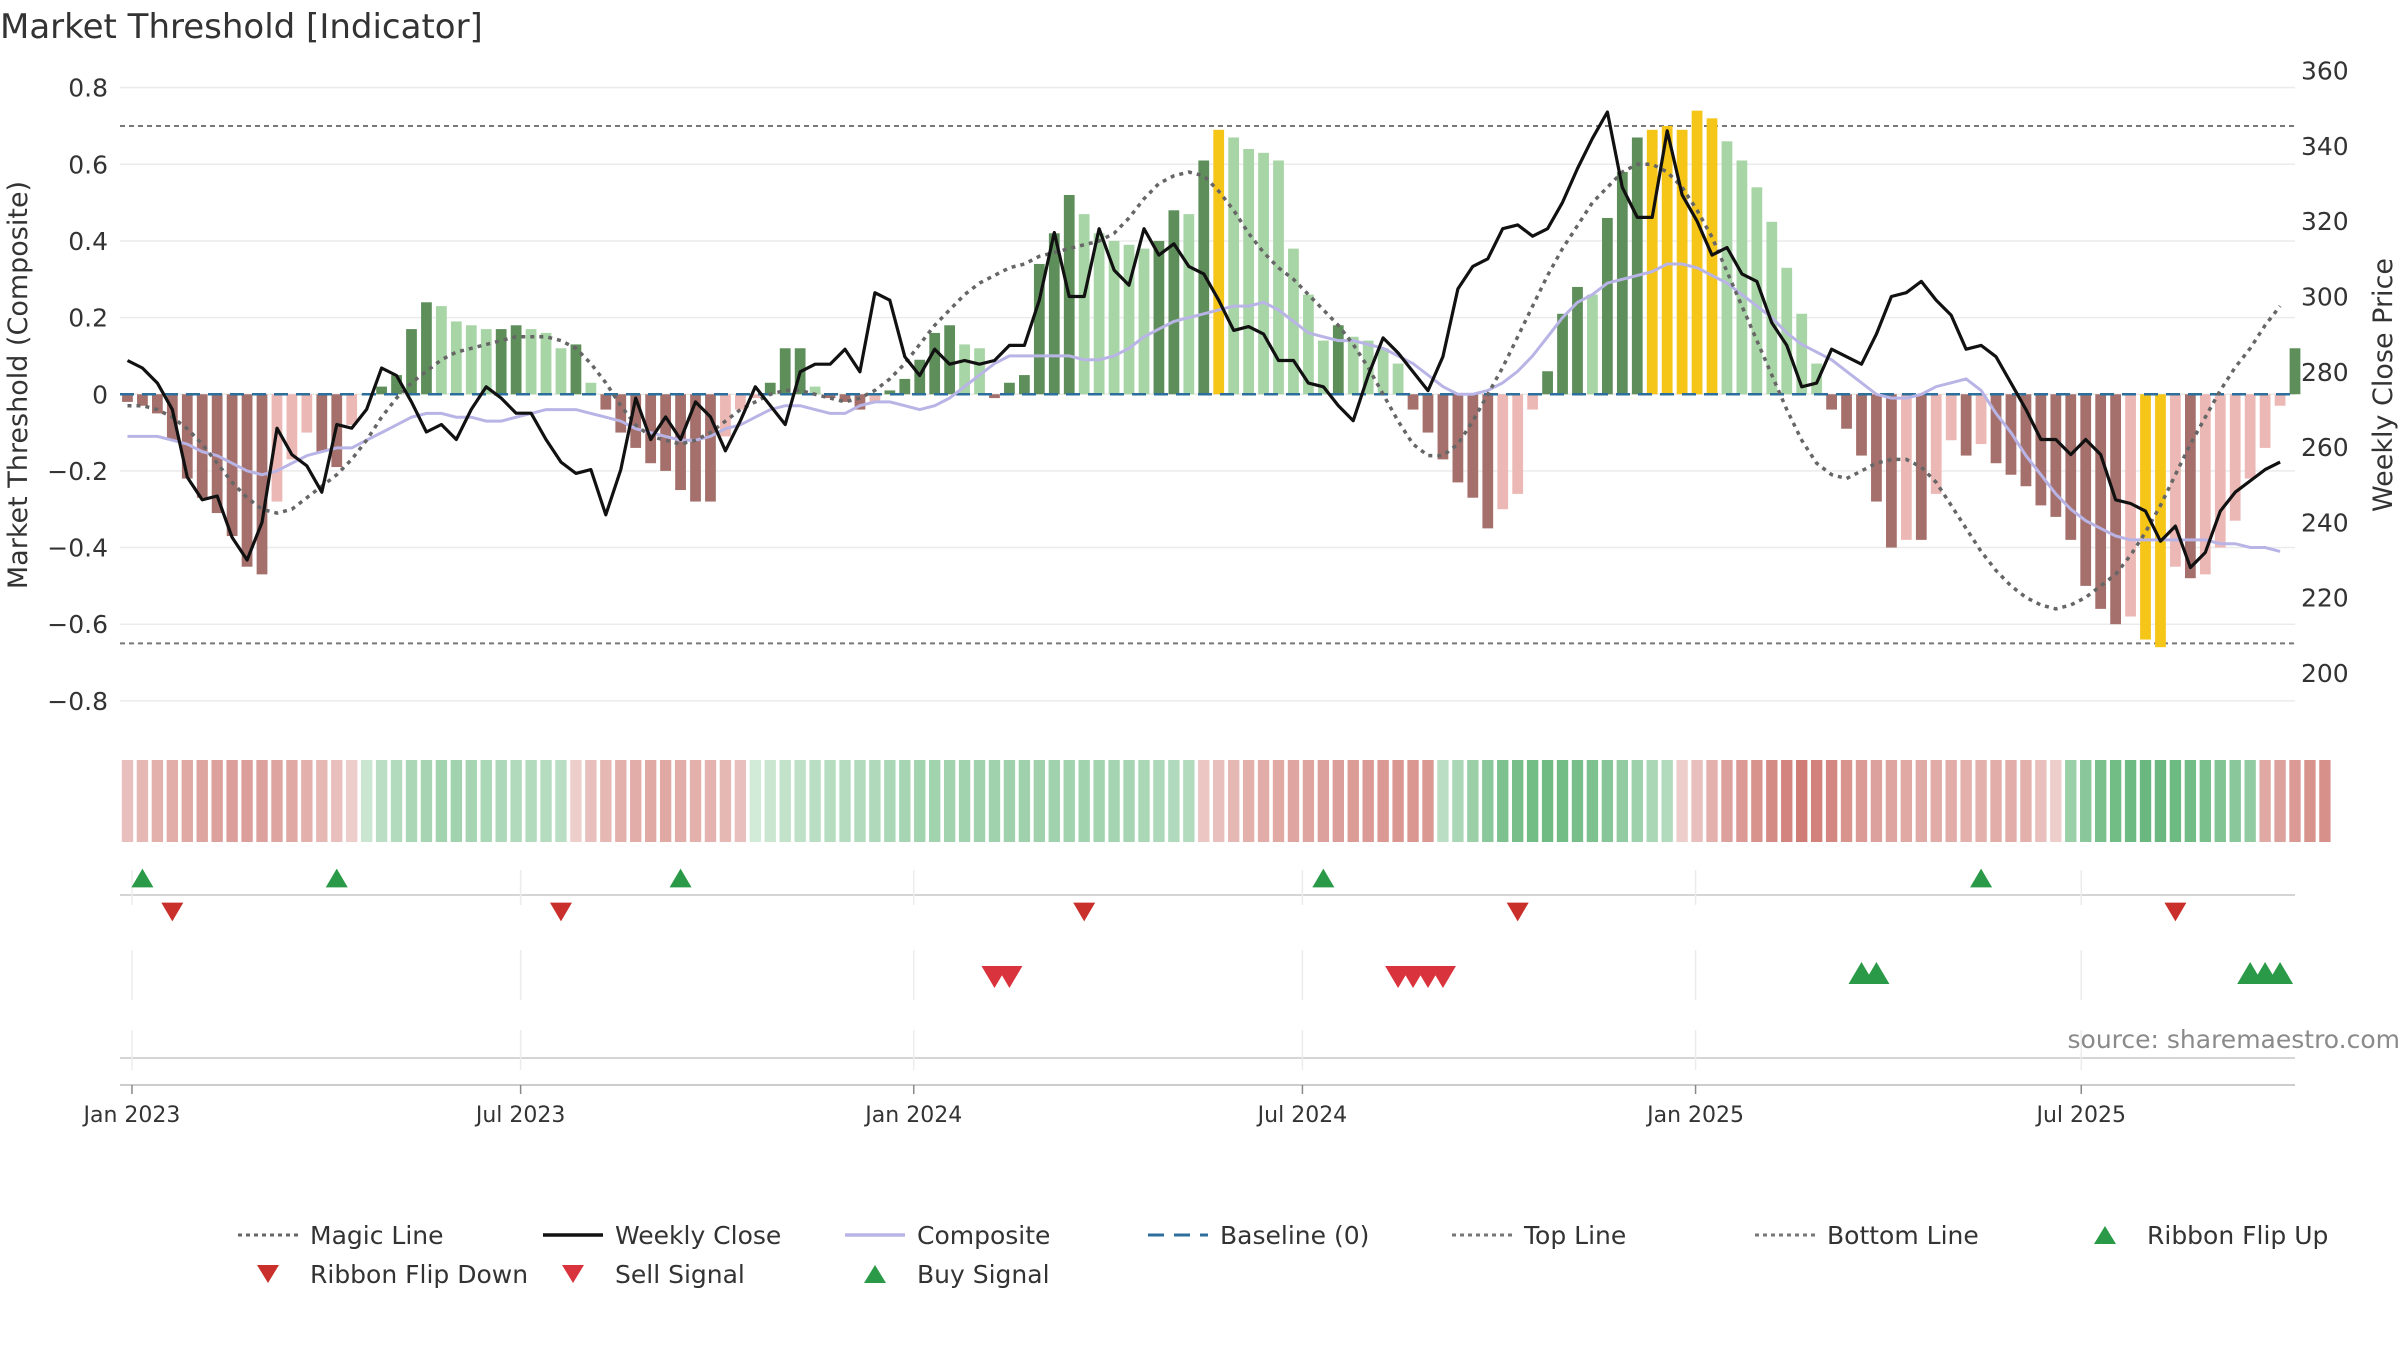  I want to click on legend-label: Top Line, so click(1574, 1235).